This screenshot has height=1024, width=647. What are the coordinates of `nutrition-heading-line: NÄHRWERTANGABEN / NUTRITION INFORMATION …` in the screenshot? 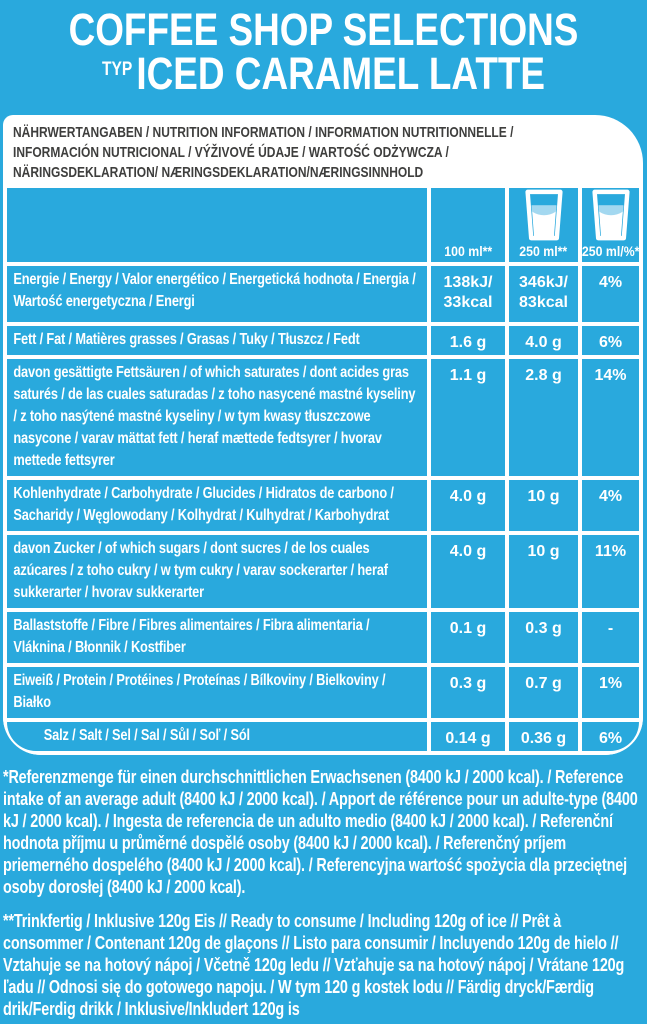 It's located at (263, 132).